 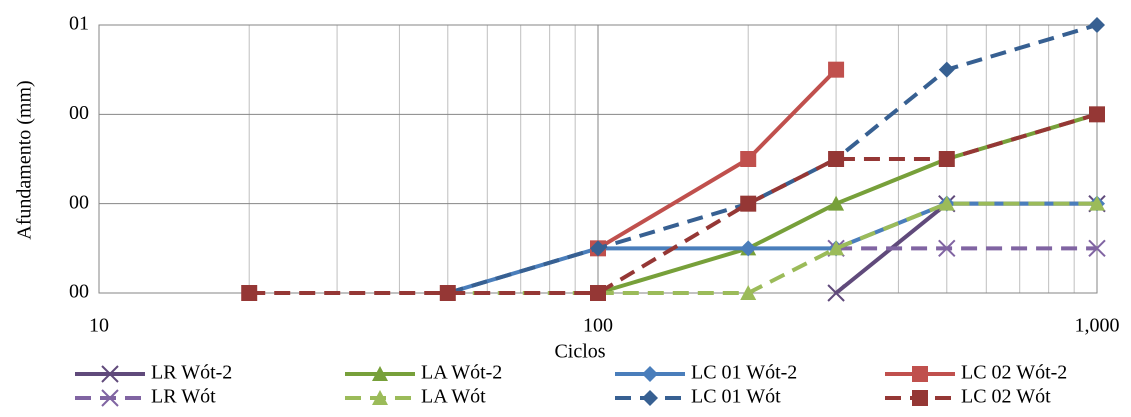 I want to click on x-tick-label: 10, so click(x=99, y=326).